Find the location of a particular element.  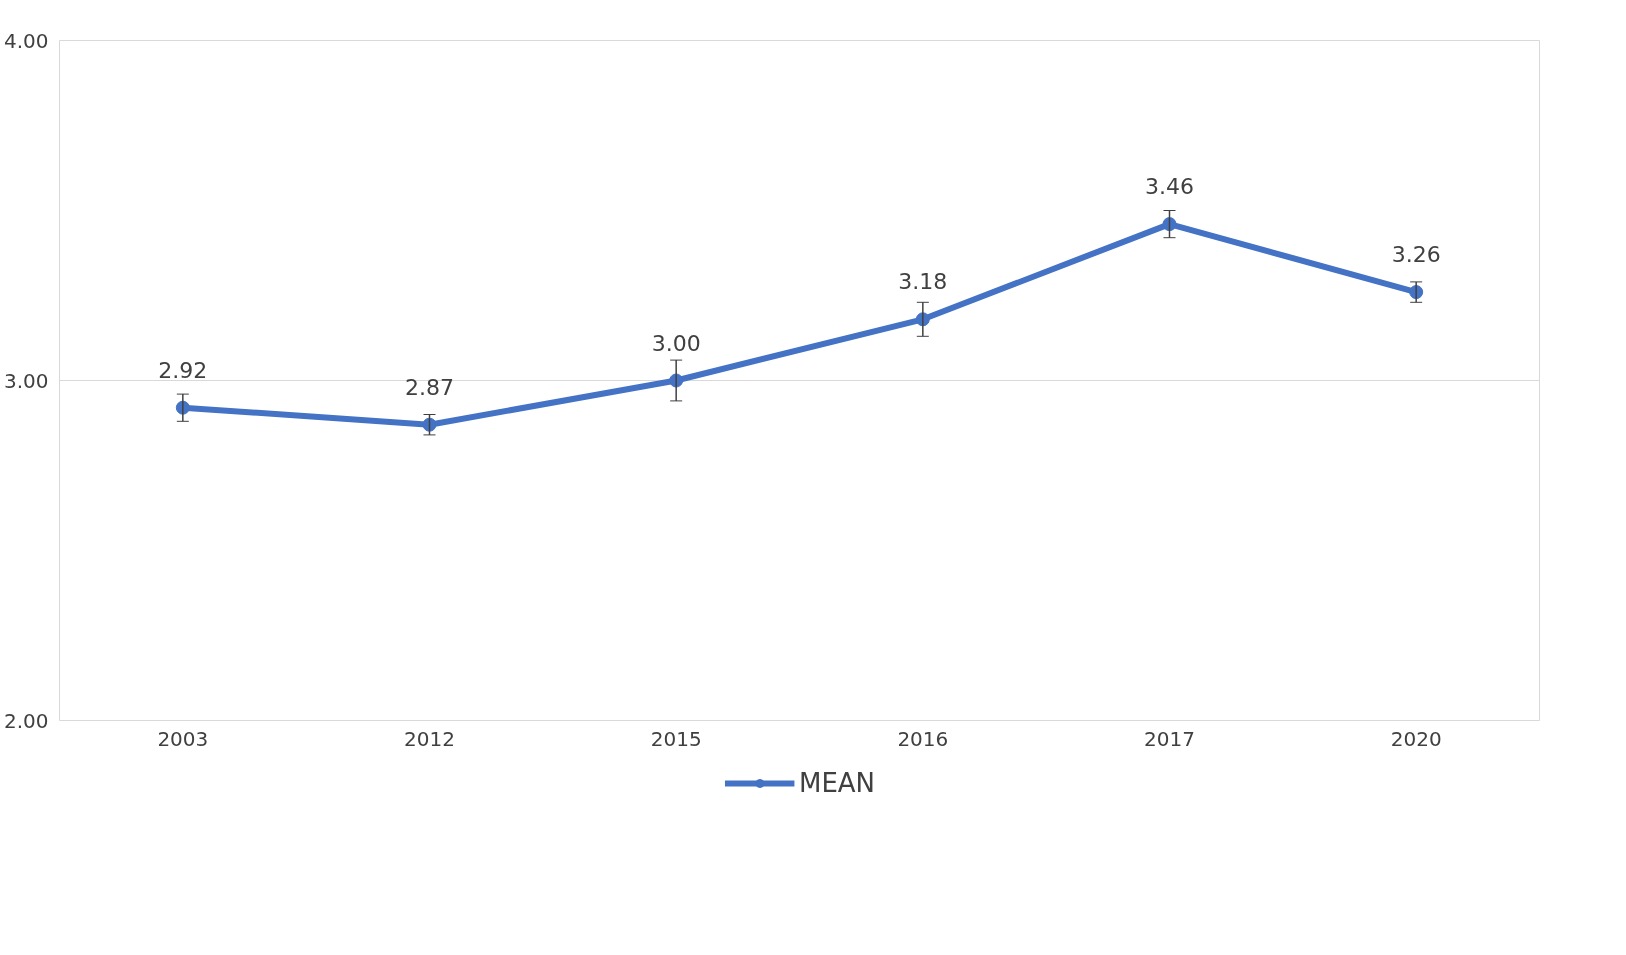

y-tick-label: 4.00 is located at coordinates (26, 40).